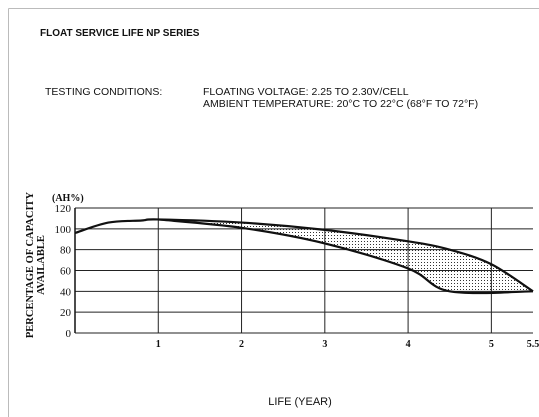 The height and width of the screenshot is (417, 539). I want to click on y-tick-label: 20, so click(66, 313).